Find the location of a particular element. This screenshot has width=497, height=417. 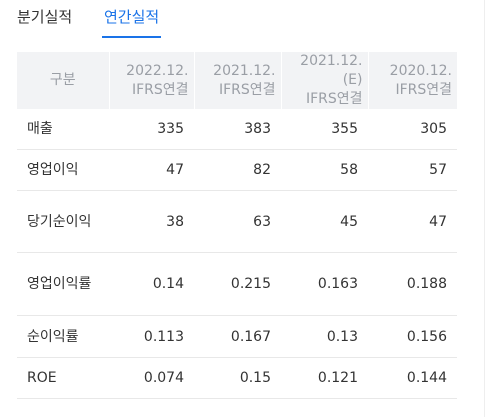

table-row-revenue: 매출 335 383 355 305 is located at coordinates (237, 129).